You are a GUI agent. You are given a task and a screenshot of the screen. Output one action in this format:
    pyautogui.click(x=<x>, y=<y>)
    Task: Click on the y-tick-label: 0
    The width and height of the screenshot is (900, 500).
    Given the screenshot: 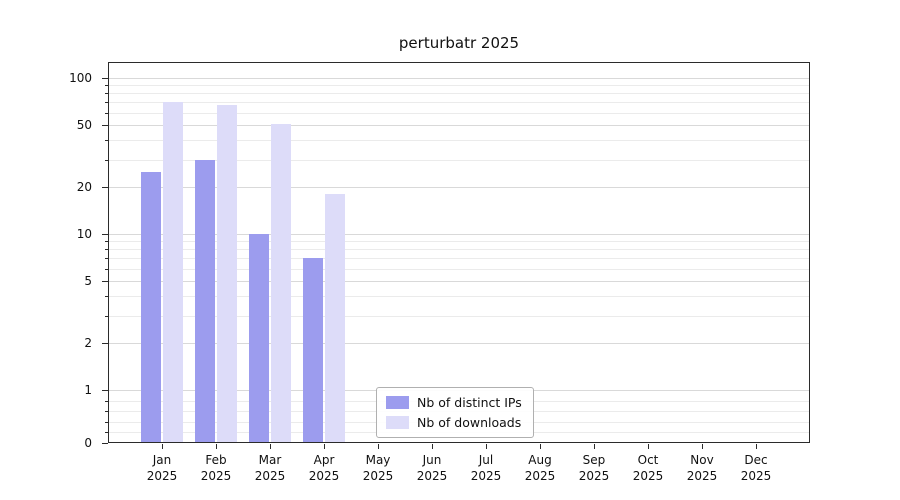 What is the action you would take?
    pyautogui.click(x=88, y=443)
    